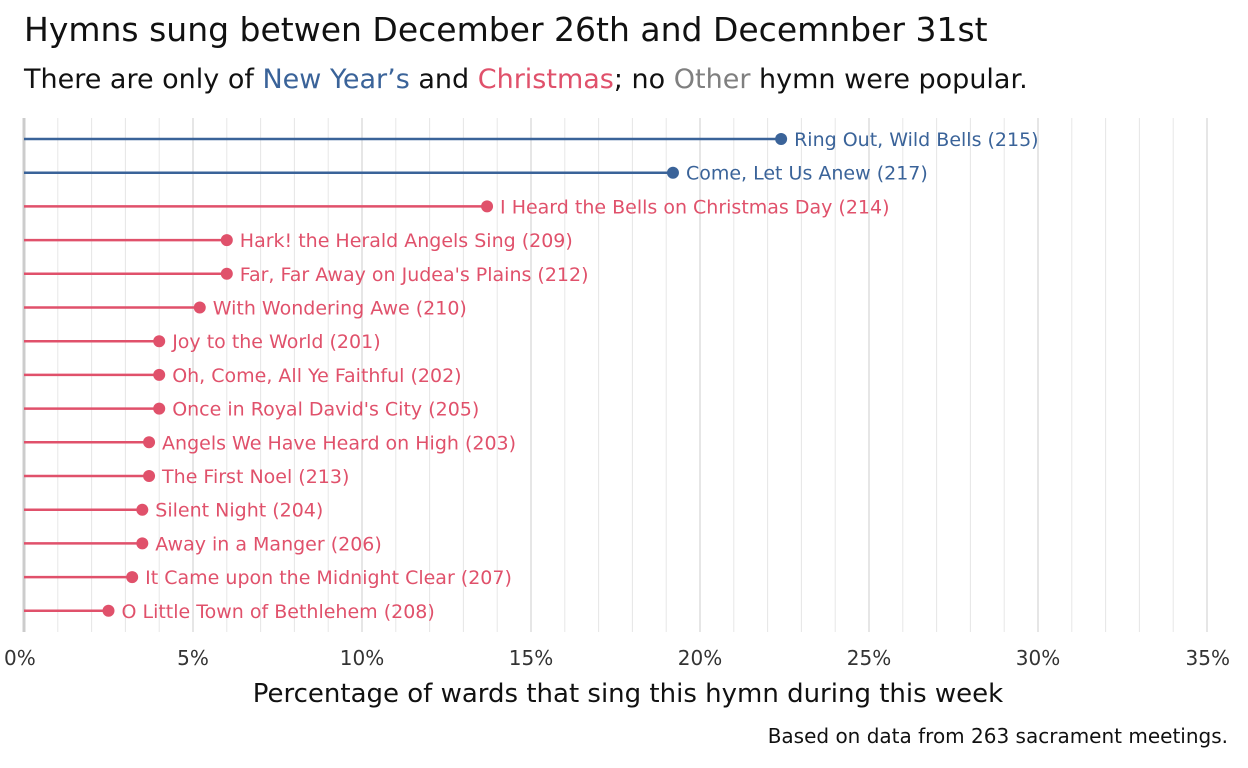 This screenshot has width=1248, height=768. Describe the element at coordinates (531, 140) in the screenshot. I see `lollipop-item: Ring Out, Wild Bells (215)` at that location.